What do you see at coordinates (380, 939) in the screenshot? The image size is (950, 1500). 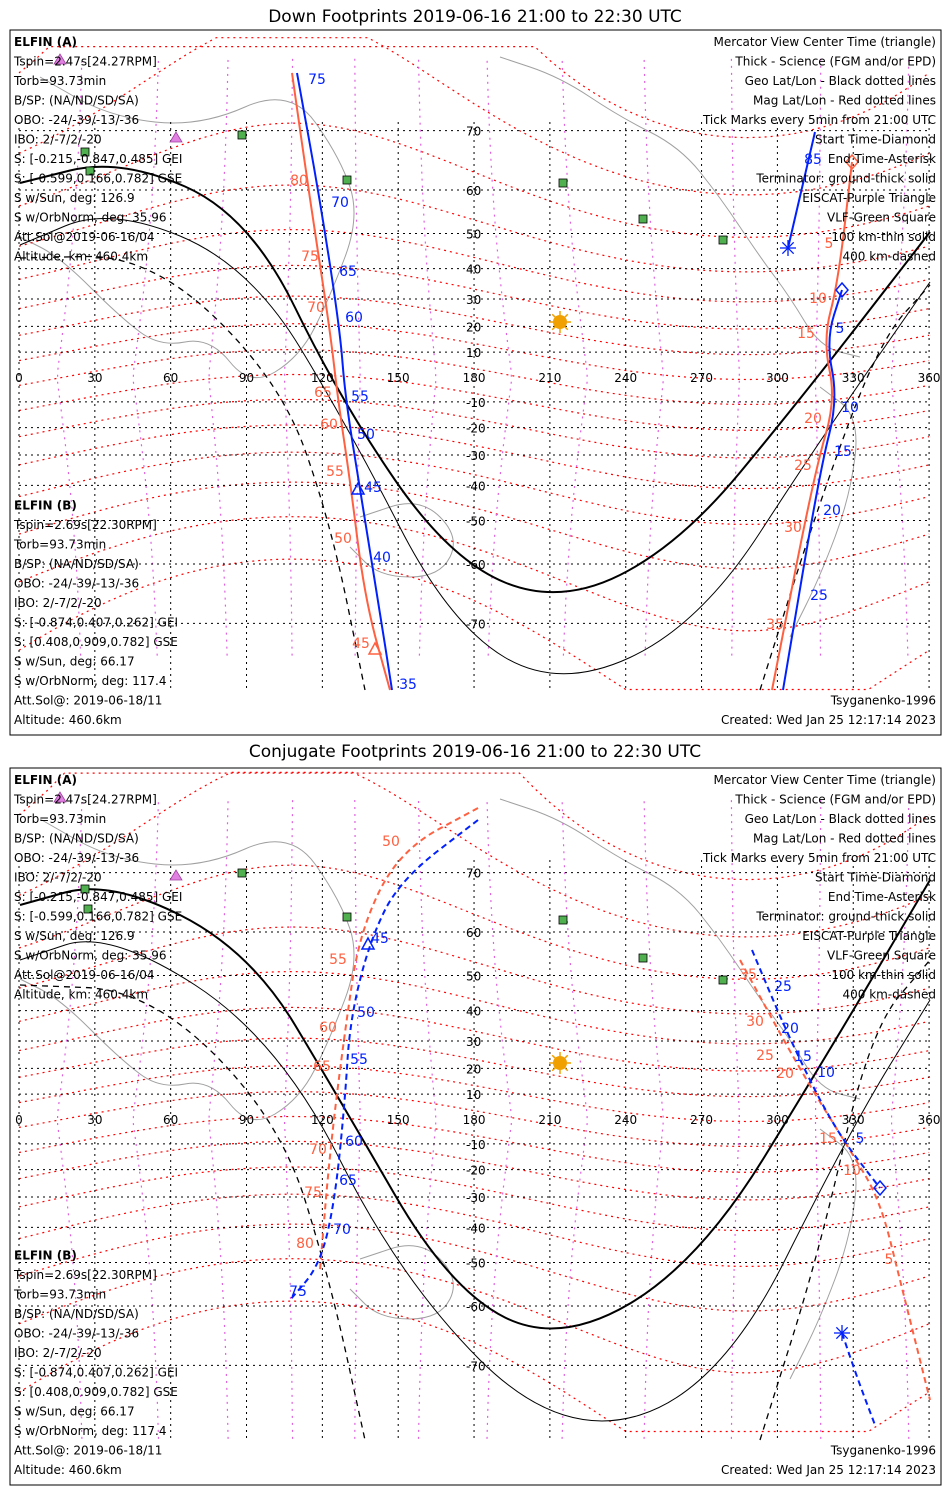 I see `trace-a_labels-tick-label: 45` at bounding box center [380, 939].